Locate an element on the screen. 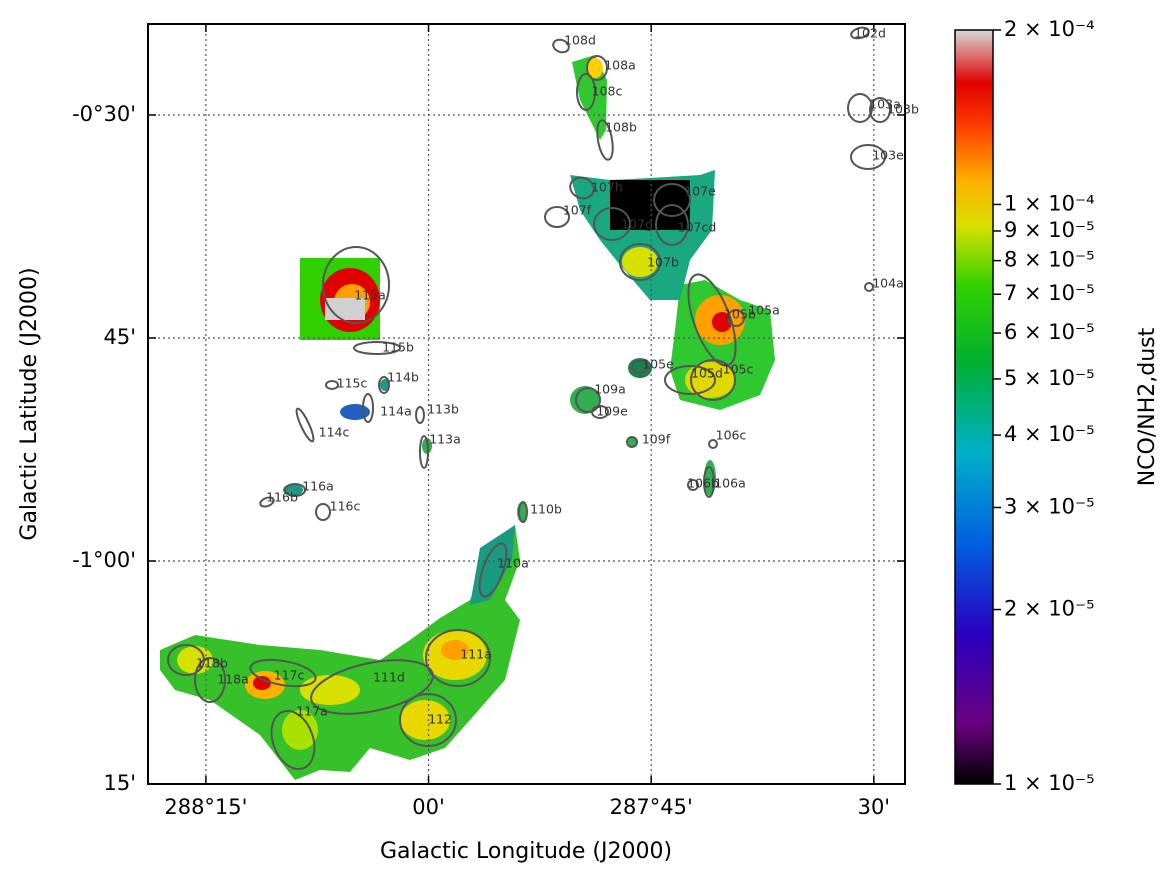 The width and height of the screenshot is (1169, 873). region-label: 116a is located at coordinates (318, 486).